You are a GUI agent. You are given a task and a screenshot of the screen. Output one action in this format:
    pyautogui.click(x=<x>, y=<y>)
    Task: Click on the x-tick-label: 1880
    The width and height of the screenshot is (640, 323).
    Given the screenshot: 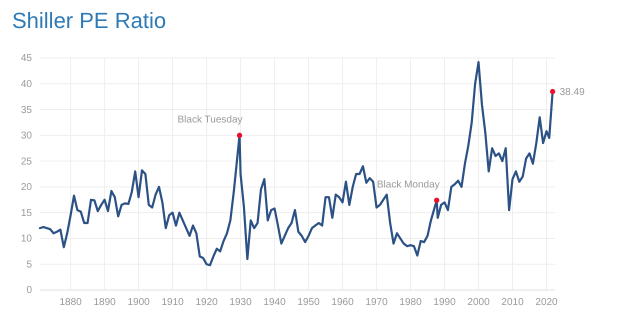 What is the action you would take?
    pyautogui.click(x=70, y=302)
    